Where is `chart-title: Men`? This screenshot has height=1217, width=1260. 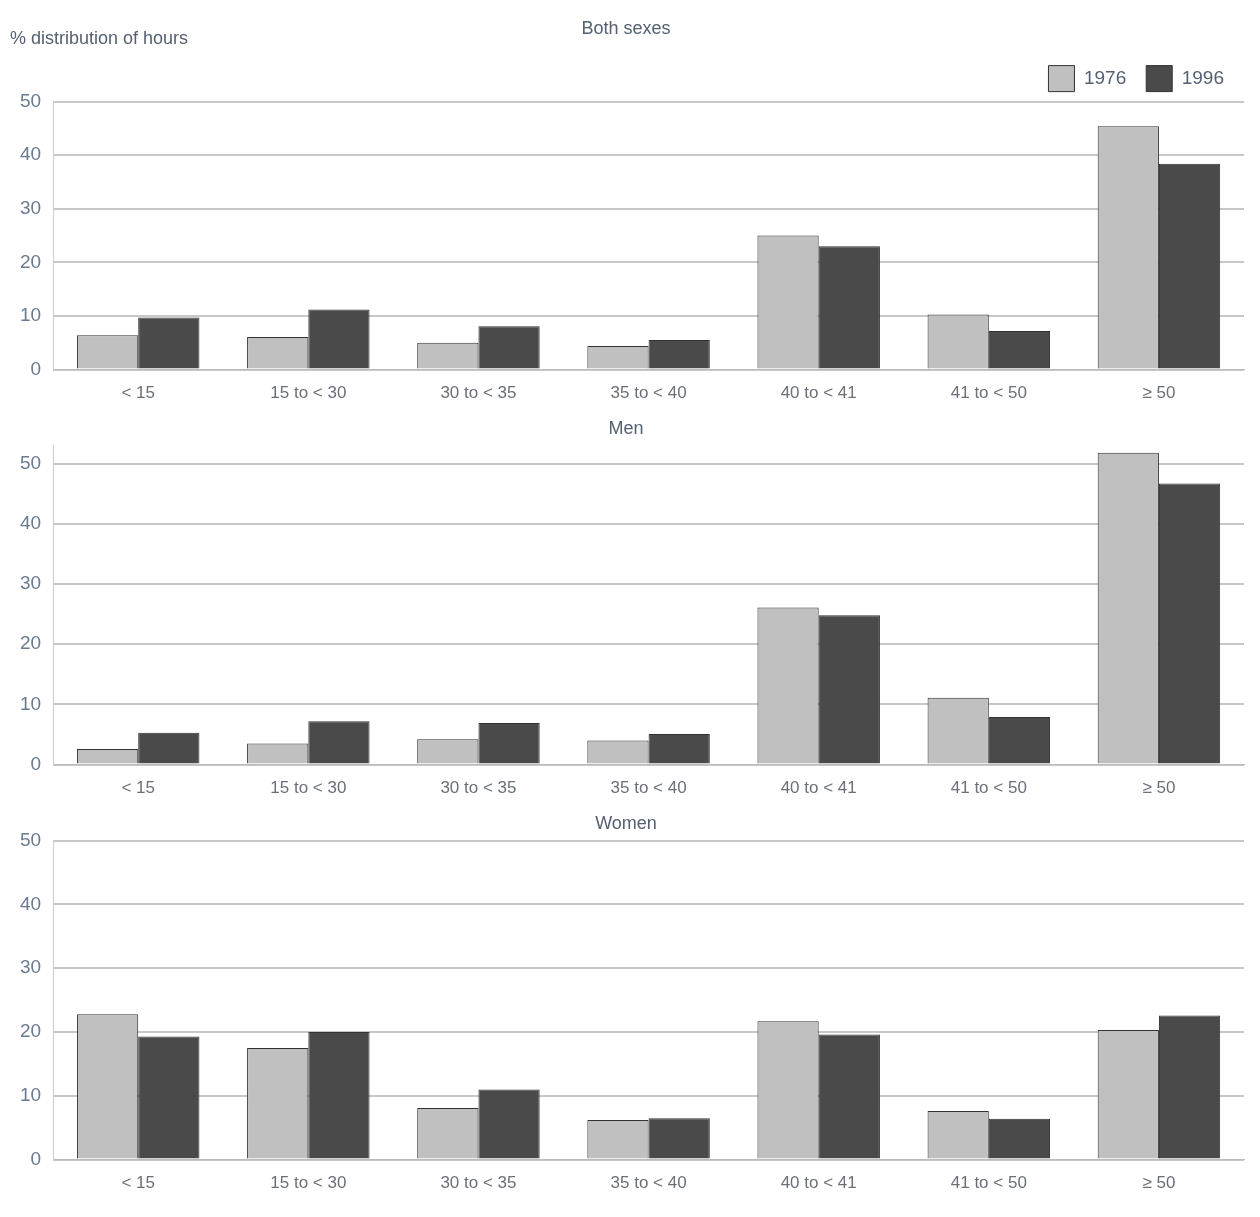
chart-title: Men is located at coordinates (626, 427).